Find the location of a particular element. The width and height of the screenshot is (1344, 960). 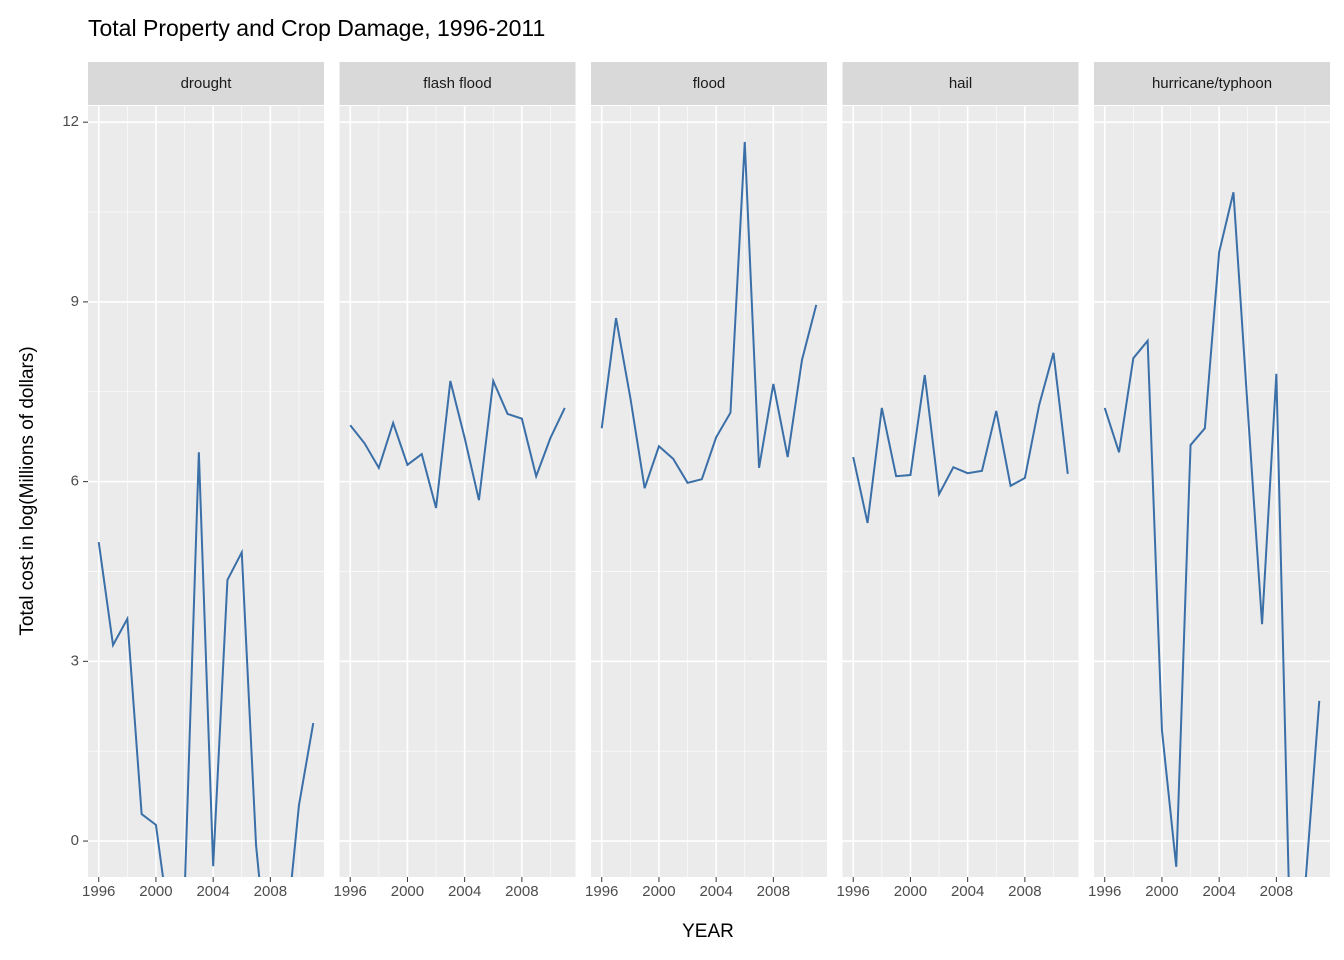

y-axis-label: Total cost in log(Millions of dollars) is located at coordinates (27, 490).